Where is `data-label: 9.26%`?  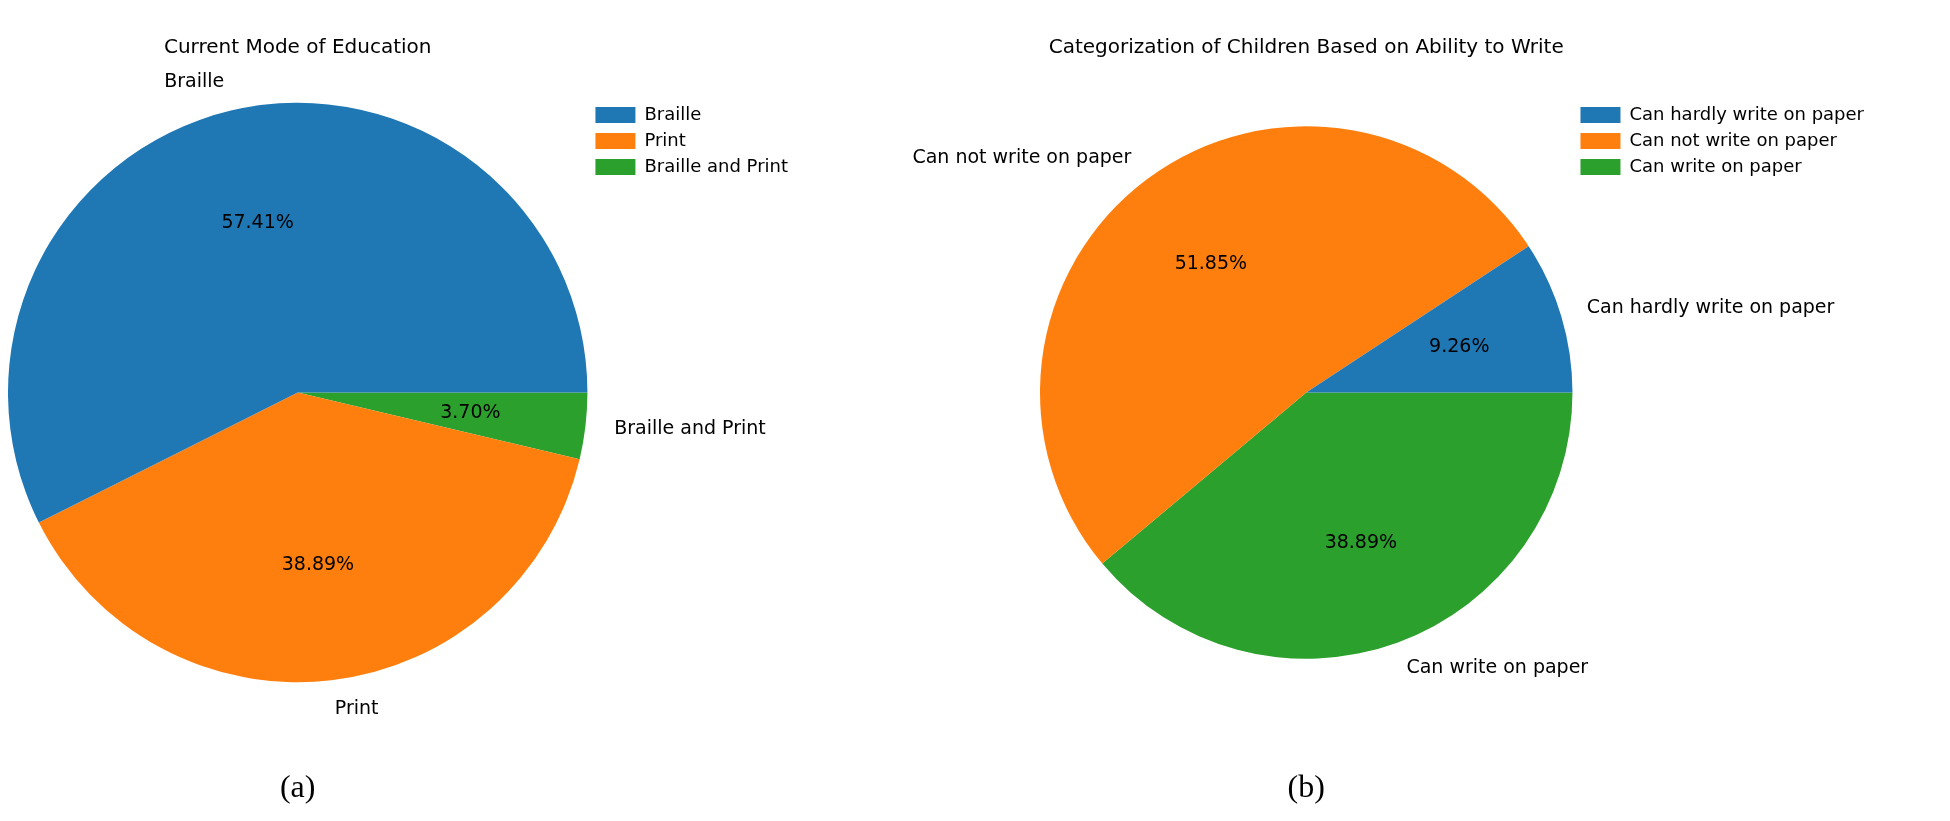 data-label: 9.26% is located at coordinates (1459, 344).